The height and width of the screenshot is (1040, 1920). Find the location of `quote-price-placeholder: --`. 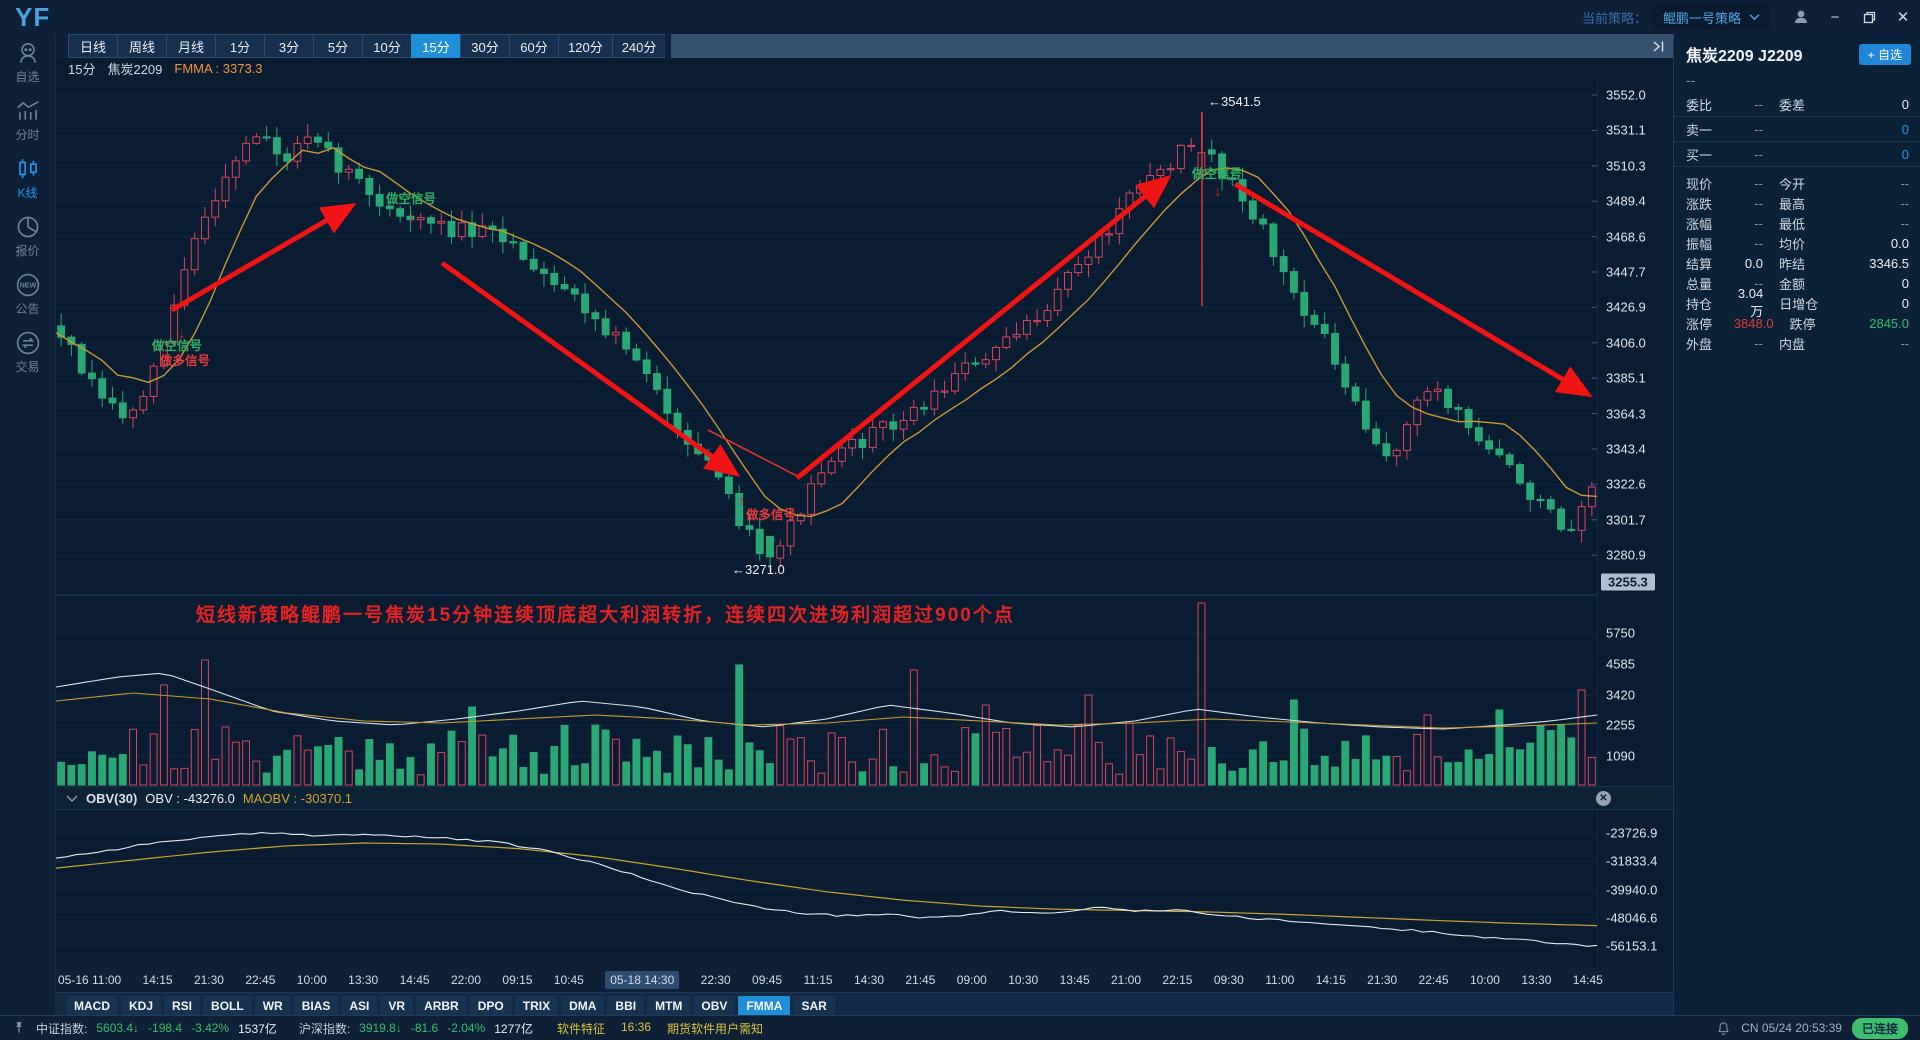

quote-price-placeholder: -- is located at coordinates (1691, 80).